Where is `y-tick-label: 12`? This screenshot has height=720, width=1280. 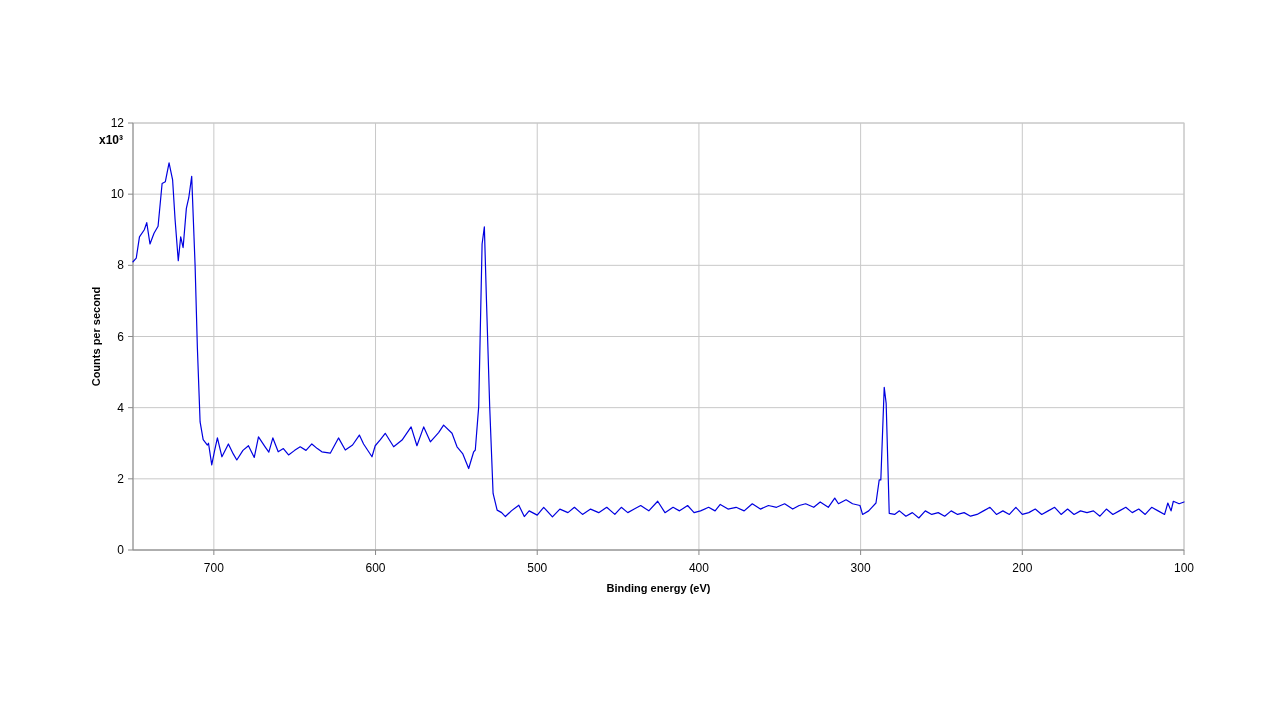
y-tick-label: 12 is located at coordinates (117, 123).